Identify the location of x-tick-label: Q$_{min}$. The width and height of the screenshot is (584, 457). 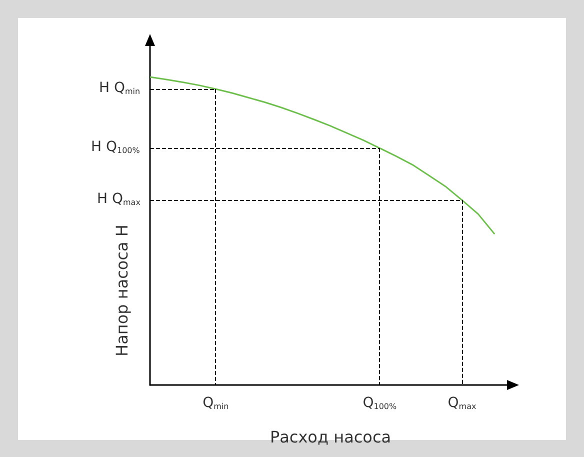
(215, 404).